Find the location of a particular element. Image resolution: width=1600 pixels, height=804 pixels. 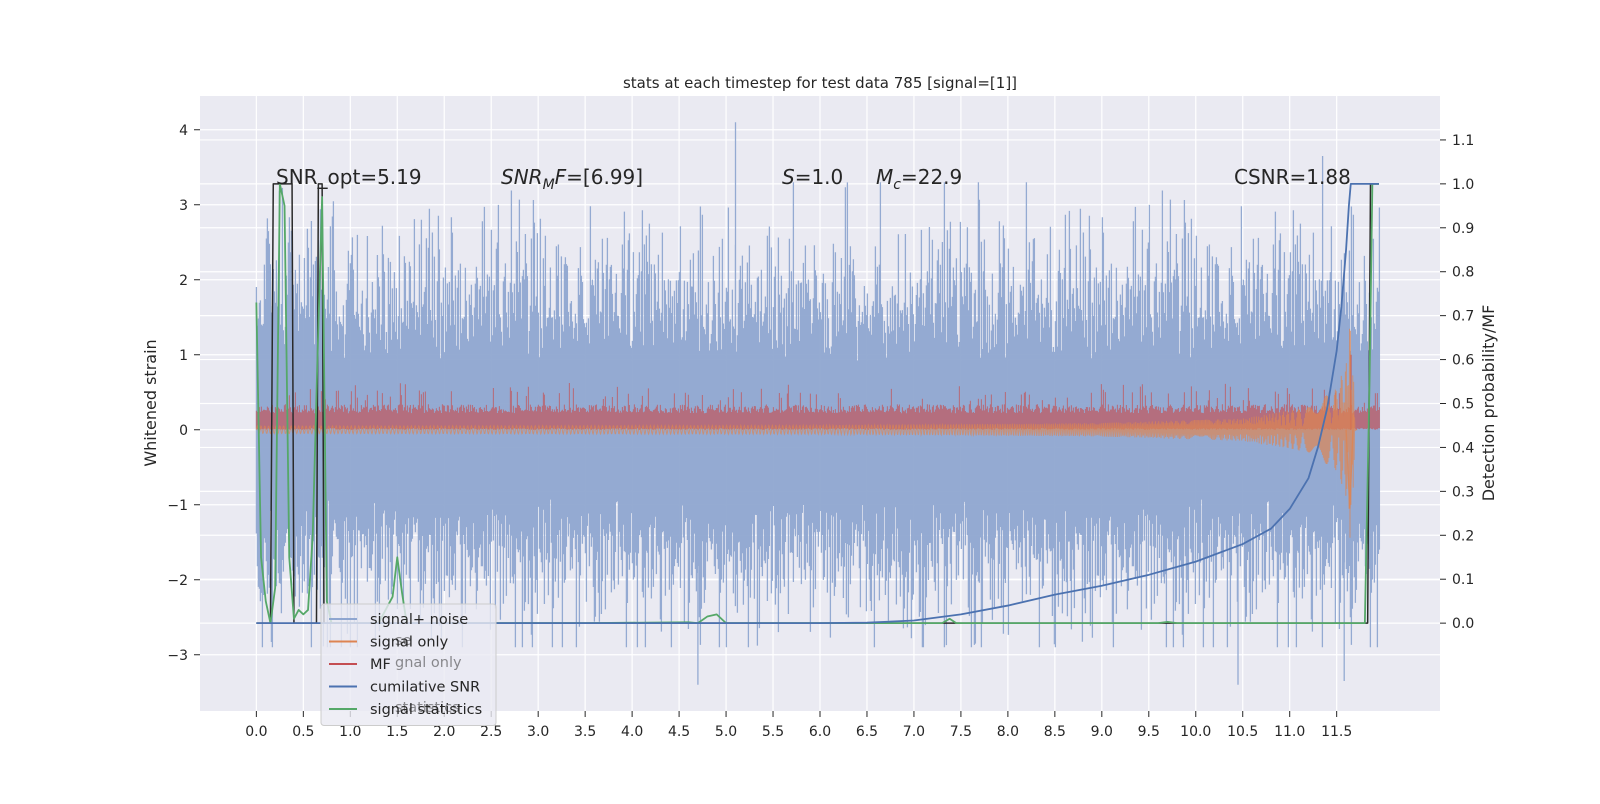

y-left-tick-label: 2 is located at coordinates (183, 281).